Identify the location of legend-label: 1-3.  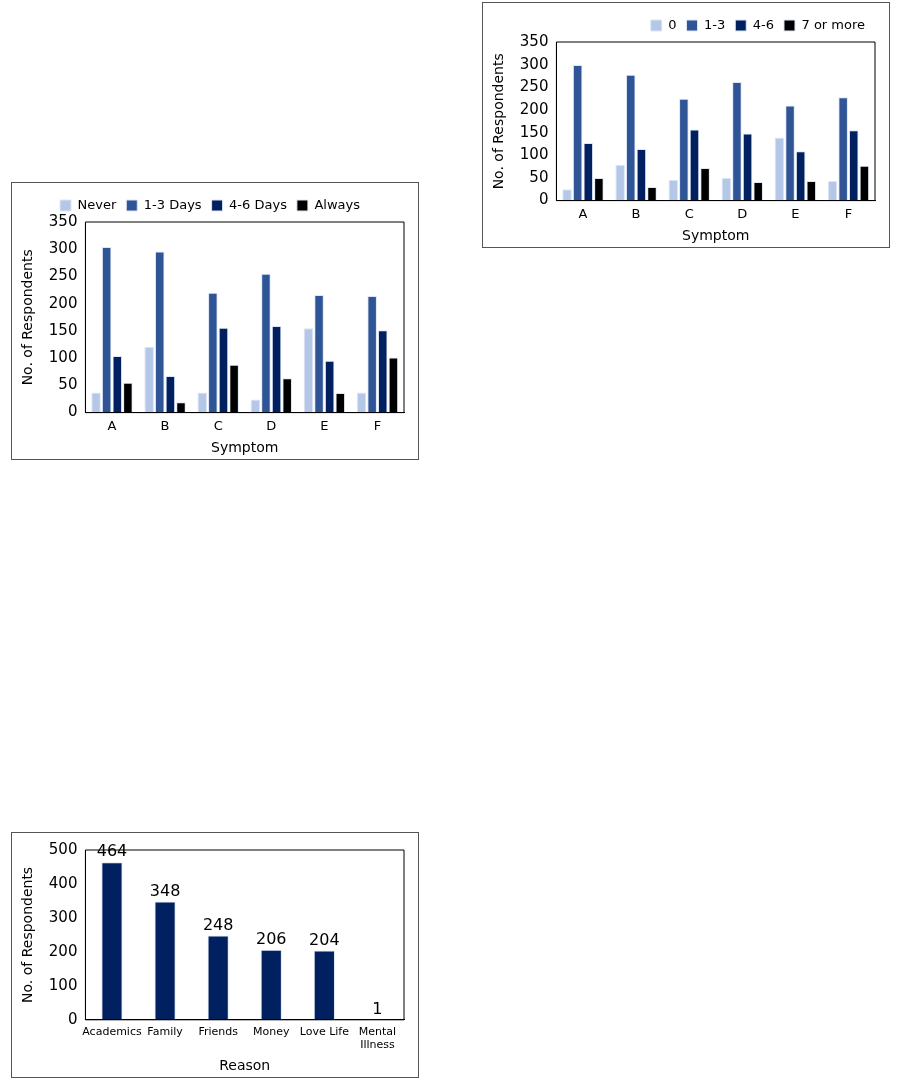
(715, 24).